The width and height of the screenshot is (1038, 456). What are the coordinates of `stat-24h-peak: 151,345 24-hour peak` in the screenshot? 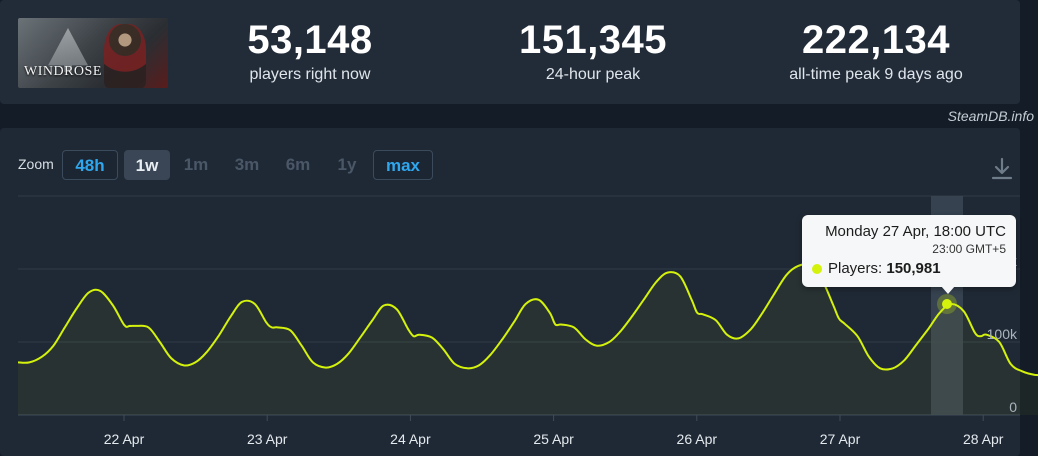 It's located at (593, 51).